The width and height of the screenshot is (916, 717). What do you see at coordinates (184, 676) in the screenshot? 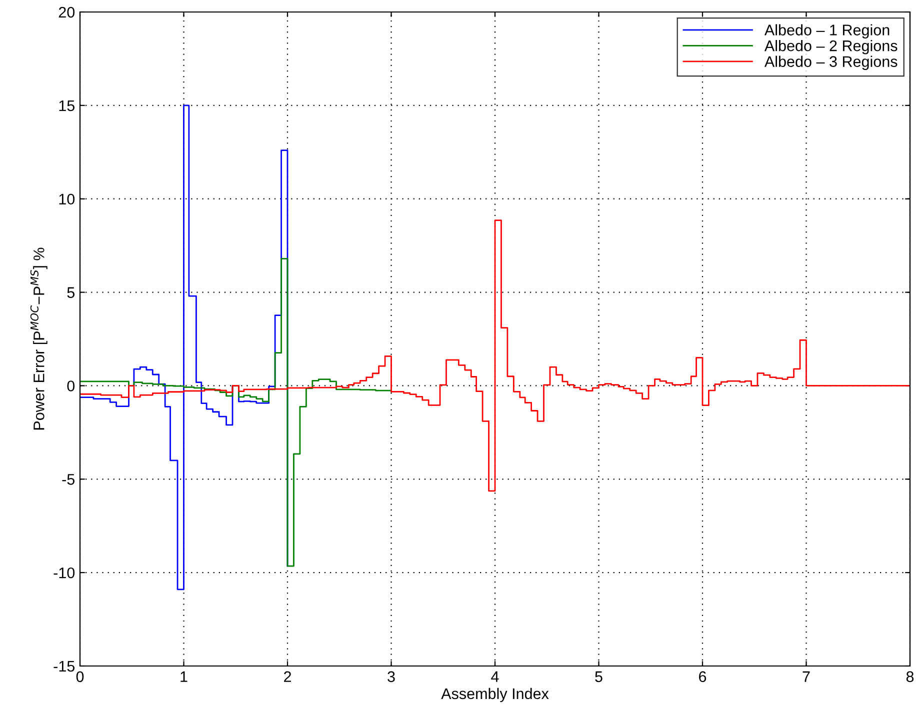
I see `x-tick-label: 1` at bounding box center [184, 676].